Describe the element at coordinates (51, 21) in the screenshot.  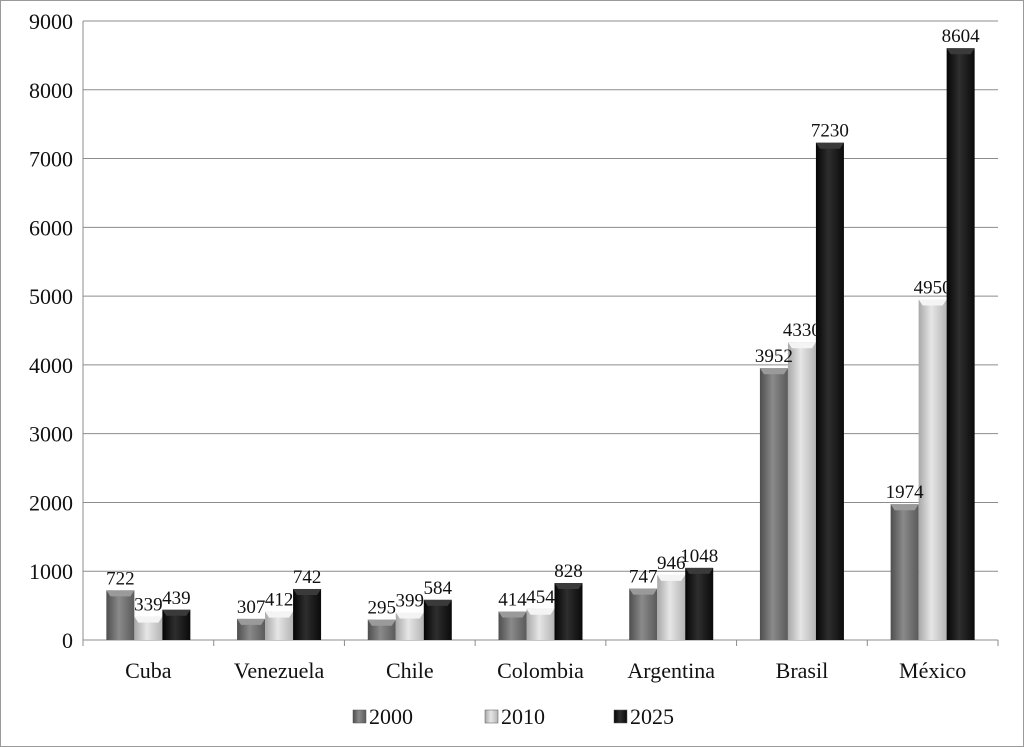
I see `y-tick-label: 9000` at that location.